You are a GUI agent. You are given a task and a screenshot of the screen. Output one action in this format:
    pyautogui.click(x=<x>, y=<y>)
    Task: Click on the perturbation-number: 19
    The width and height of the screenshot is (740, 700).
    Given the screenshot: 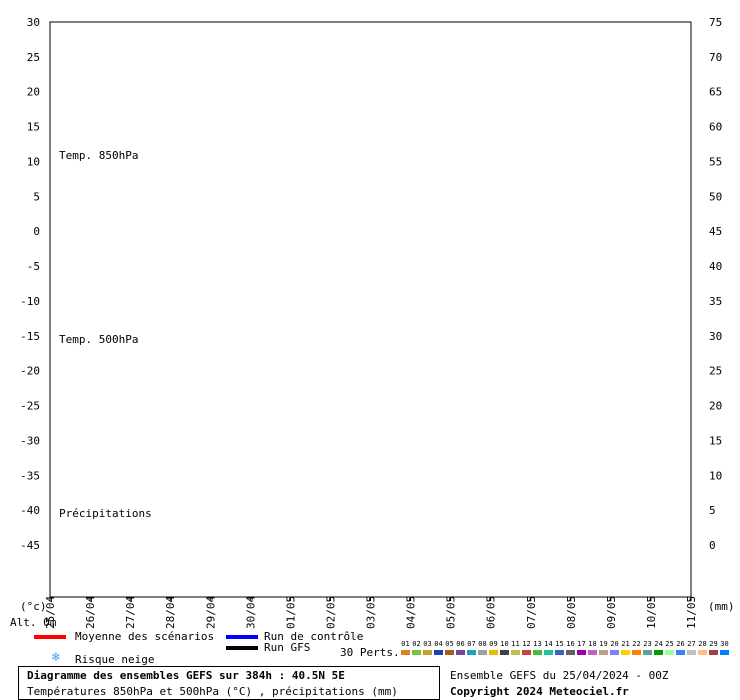 What is the action you would take?
    pyautogui.click(x=603, y=644)
    